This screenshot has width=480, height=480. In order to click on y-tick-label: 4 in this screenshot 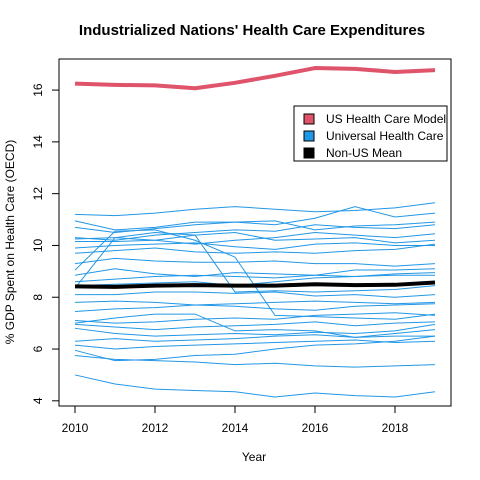, I will do `click(38, 400)`.